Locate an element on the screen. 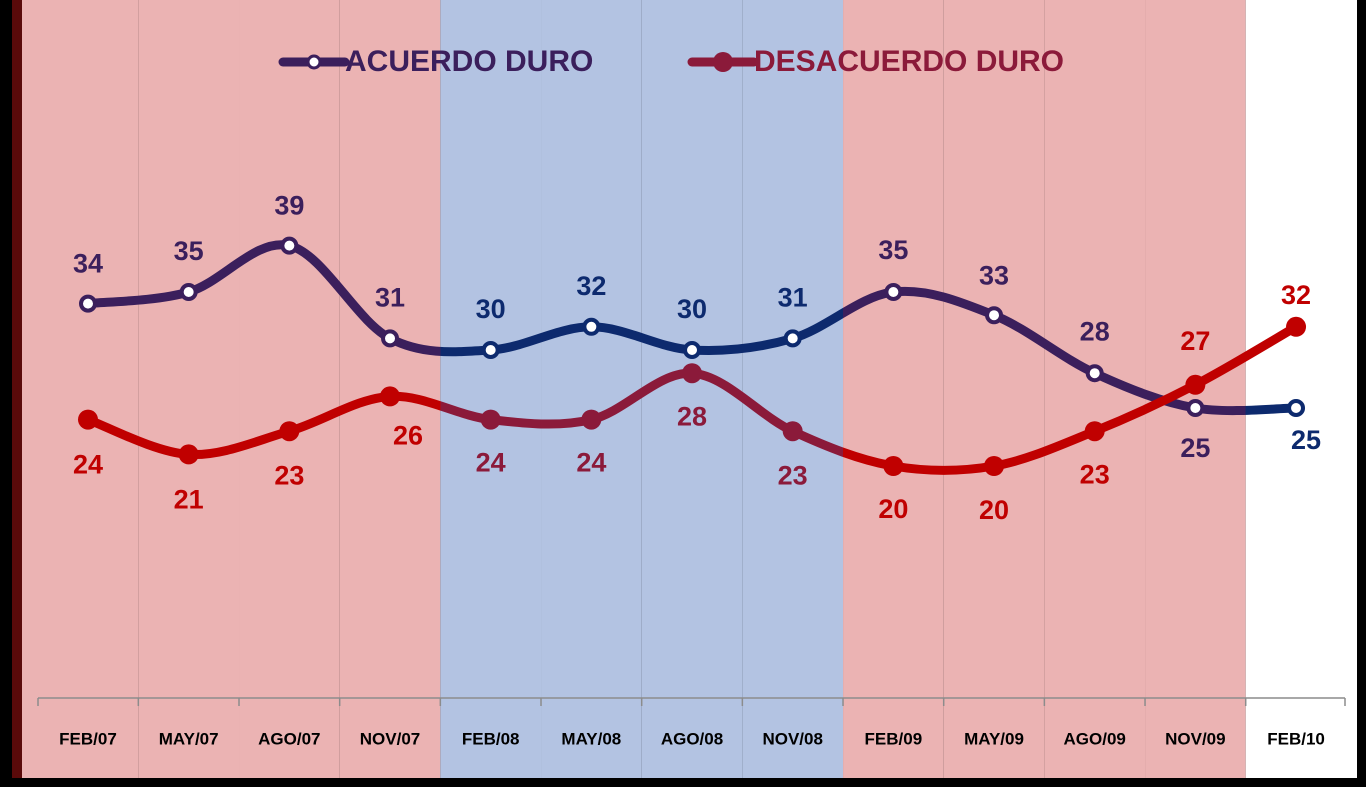  data-label: 27 is located at coordinates (1195, 341).